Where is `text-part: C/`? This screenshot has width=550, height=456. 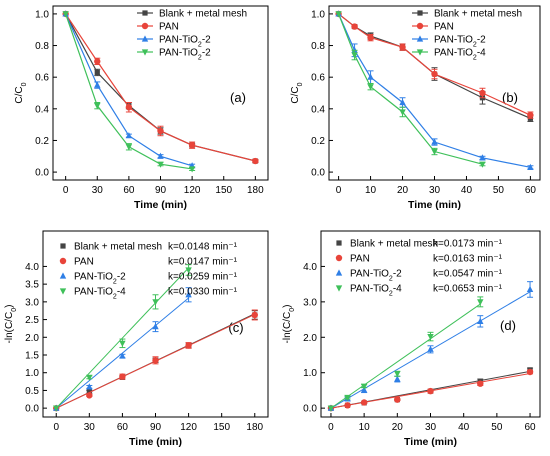 text-part: C/ is located at coordinates (19, 98).